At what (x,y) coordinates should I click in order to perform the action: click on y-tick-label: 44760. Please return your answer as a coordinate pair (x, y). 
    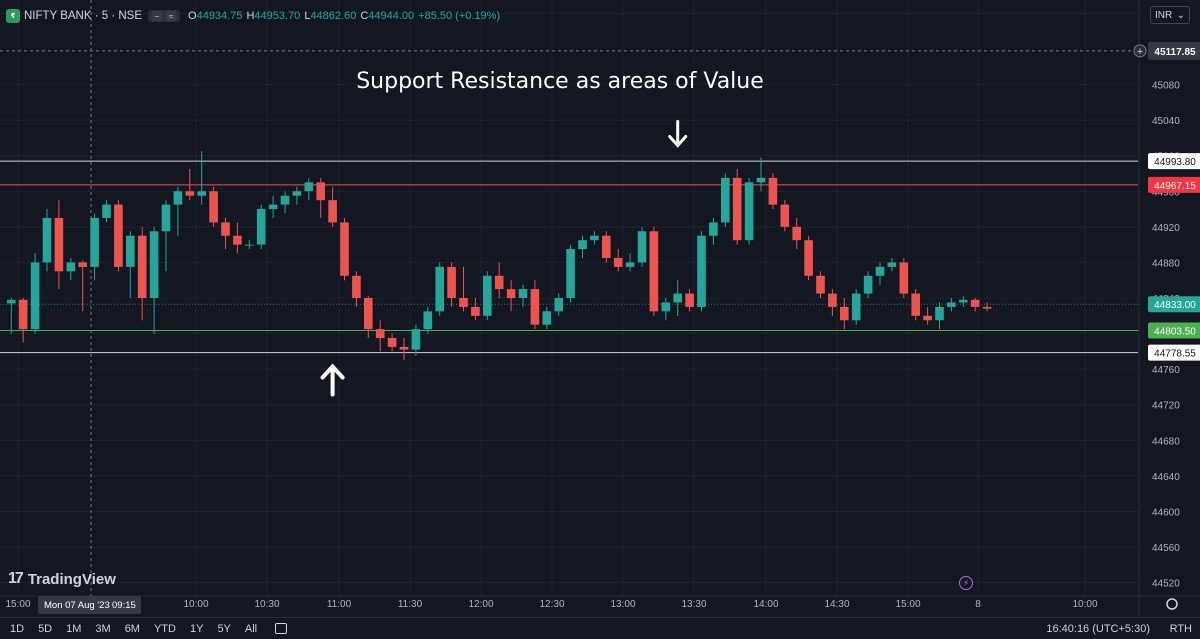
    Looking at the image, I should click on (1166, 370).